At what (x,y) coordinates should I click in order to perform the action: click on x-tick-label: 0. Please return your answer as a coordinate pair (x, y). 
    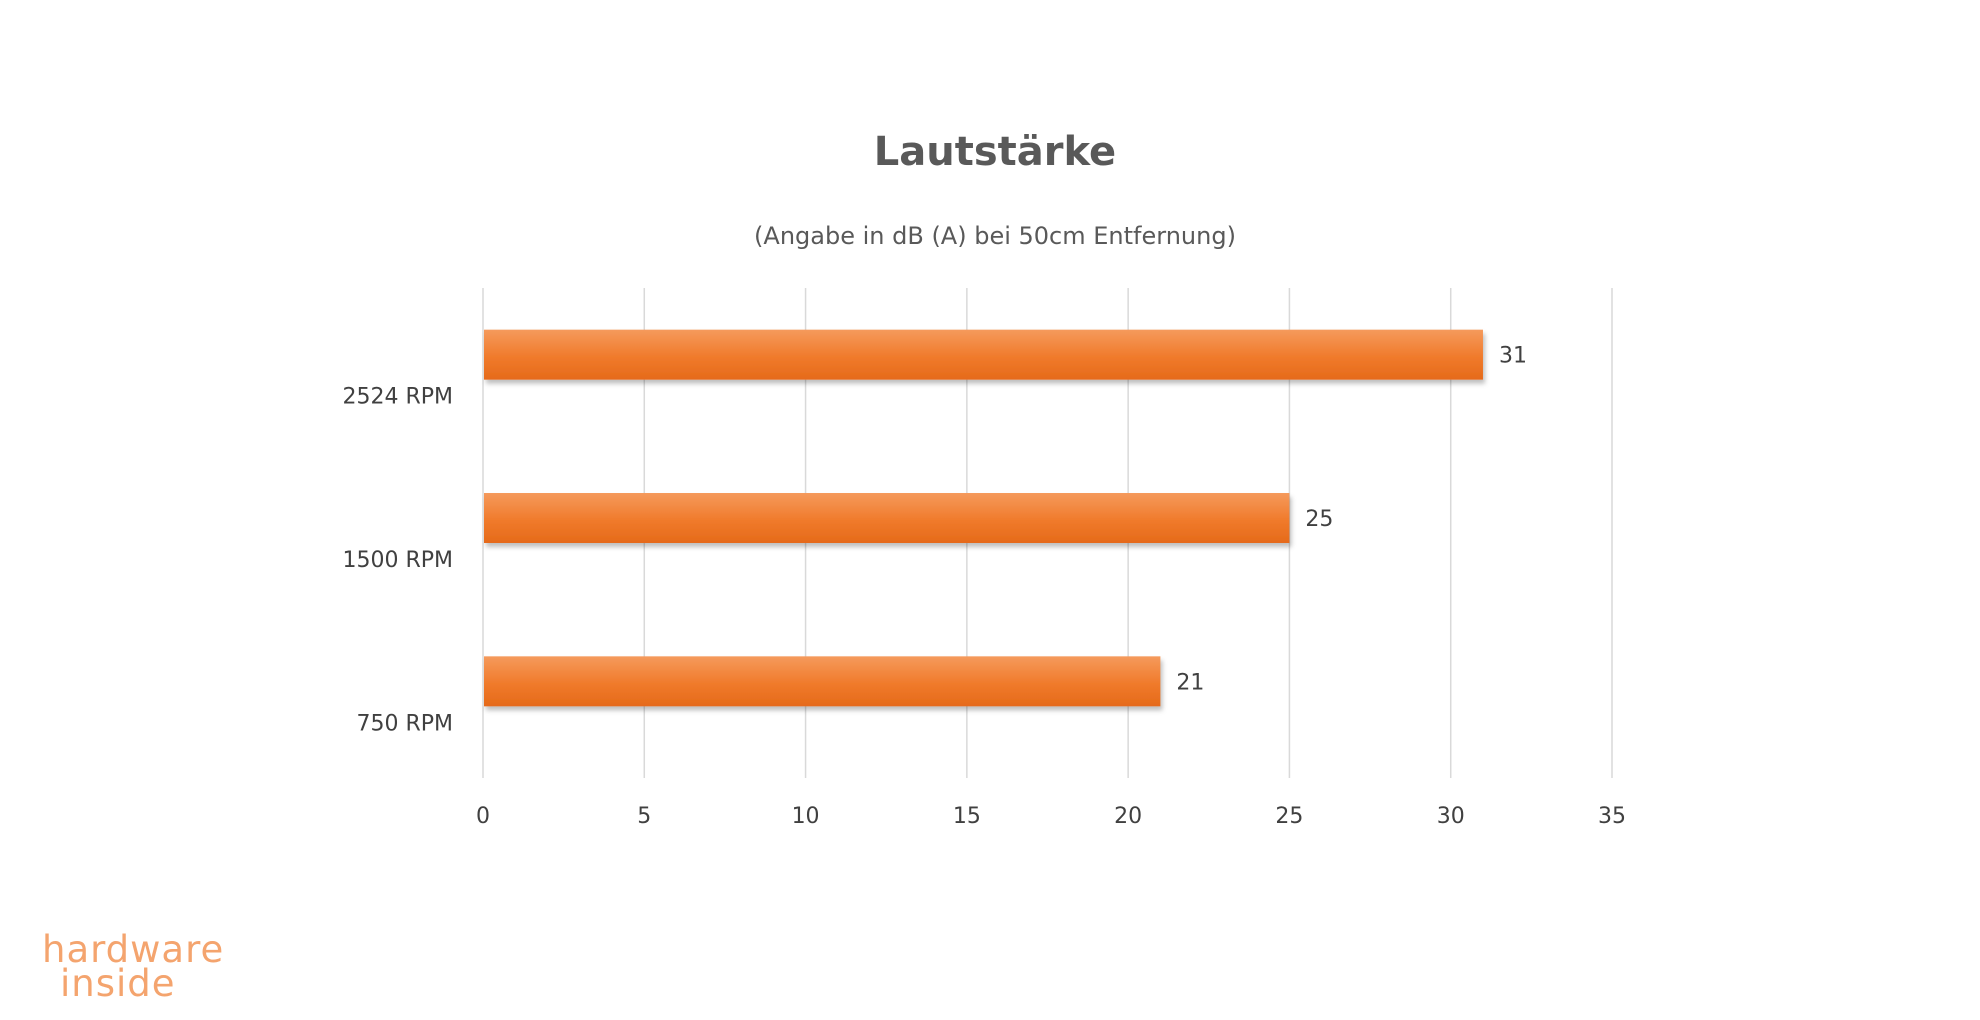
    Looking at the image, I should click on (483, 816).